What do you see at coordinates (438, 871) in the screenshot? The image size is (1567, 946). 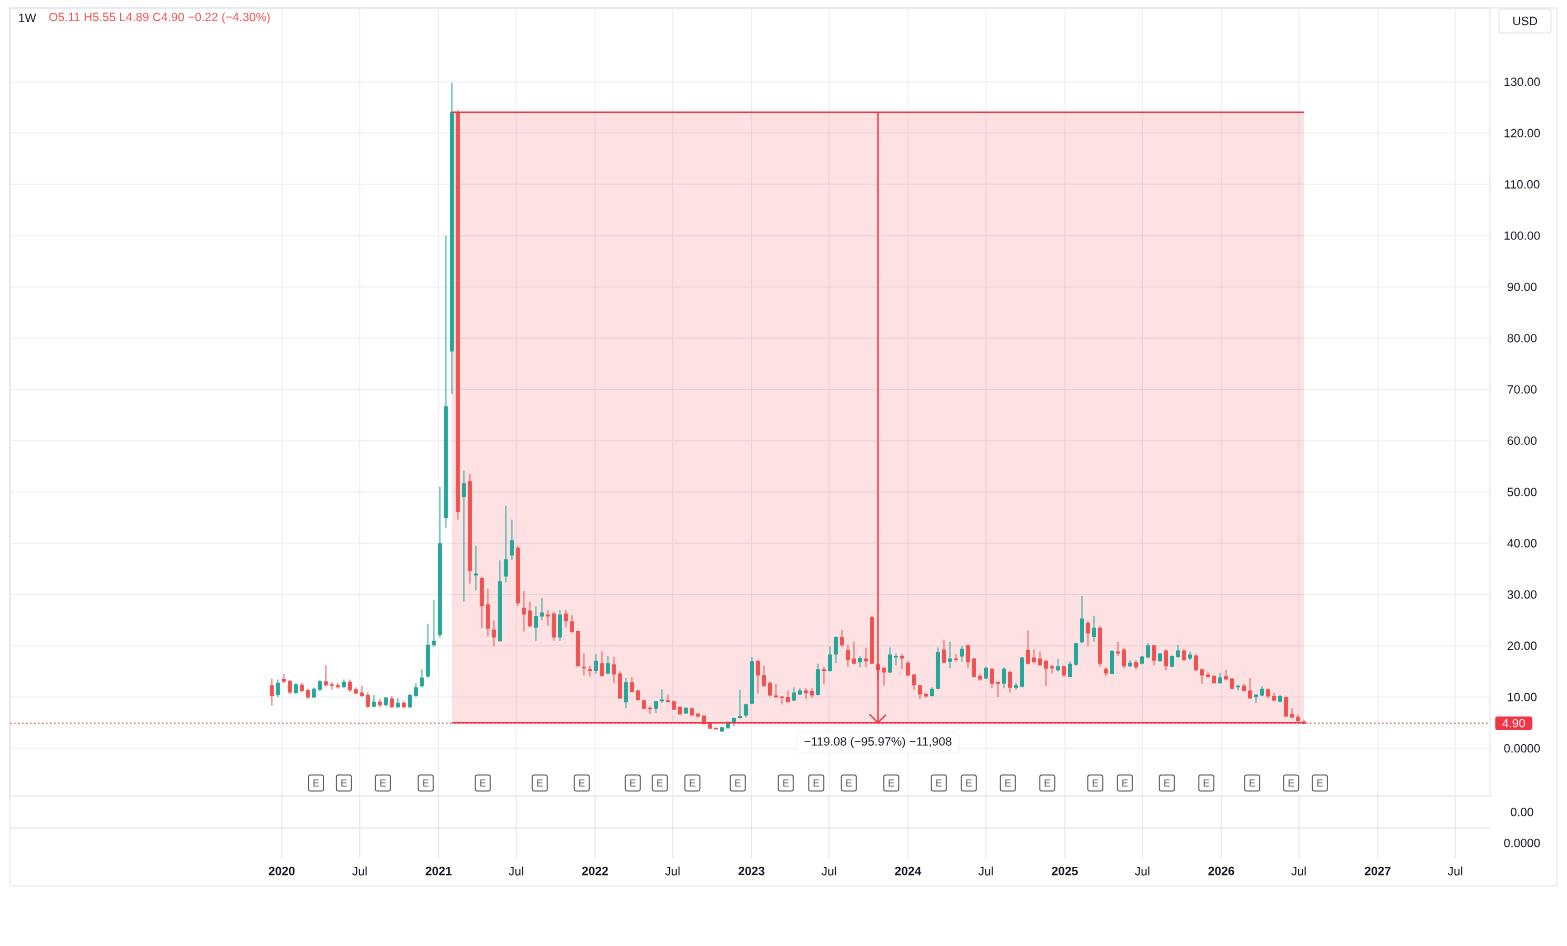 I see `x-tick-label: 2021` at bounding box center [438, 871].